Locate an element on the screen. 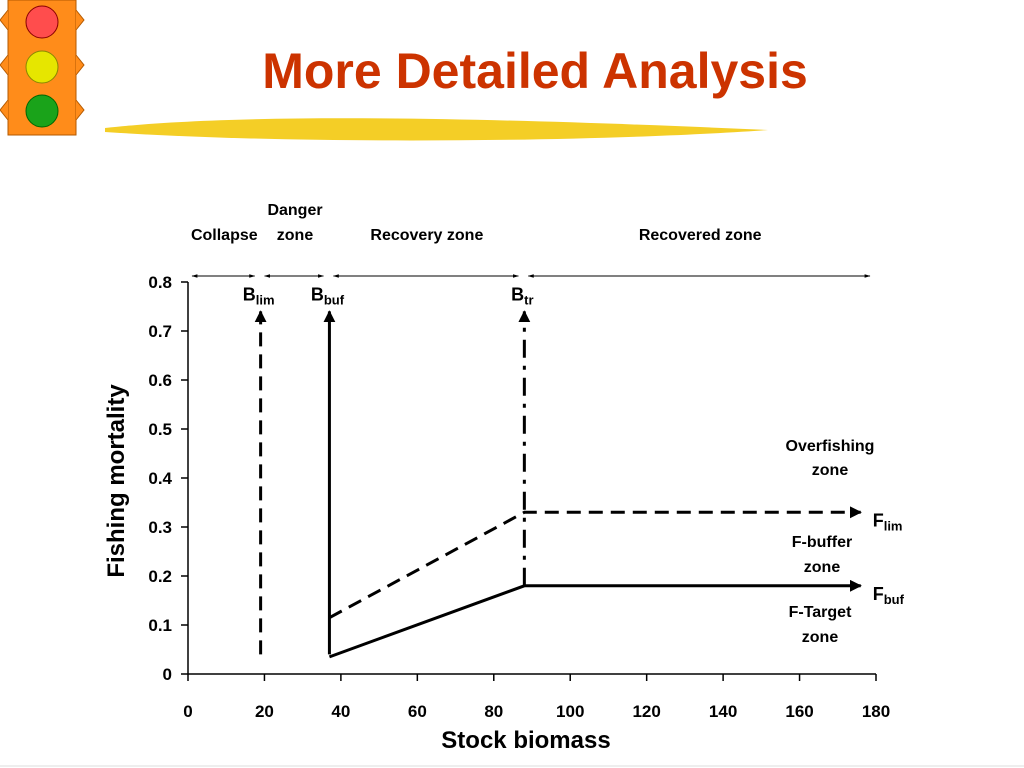  series-label: Bbuf is located at coordinates (328, 295).